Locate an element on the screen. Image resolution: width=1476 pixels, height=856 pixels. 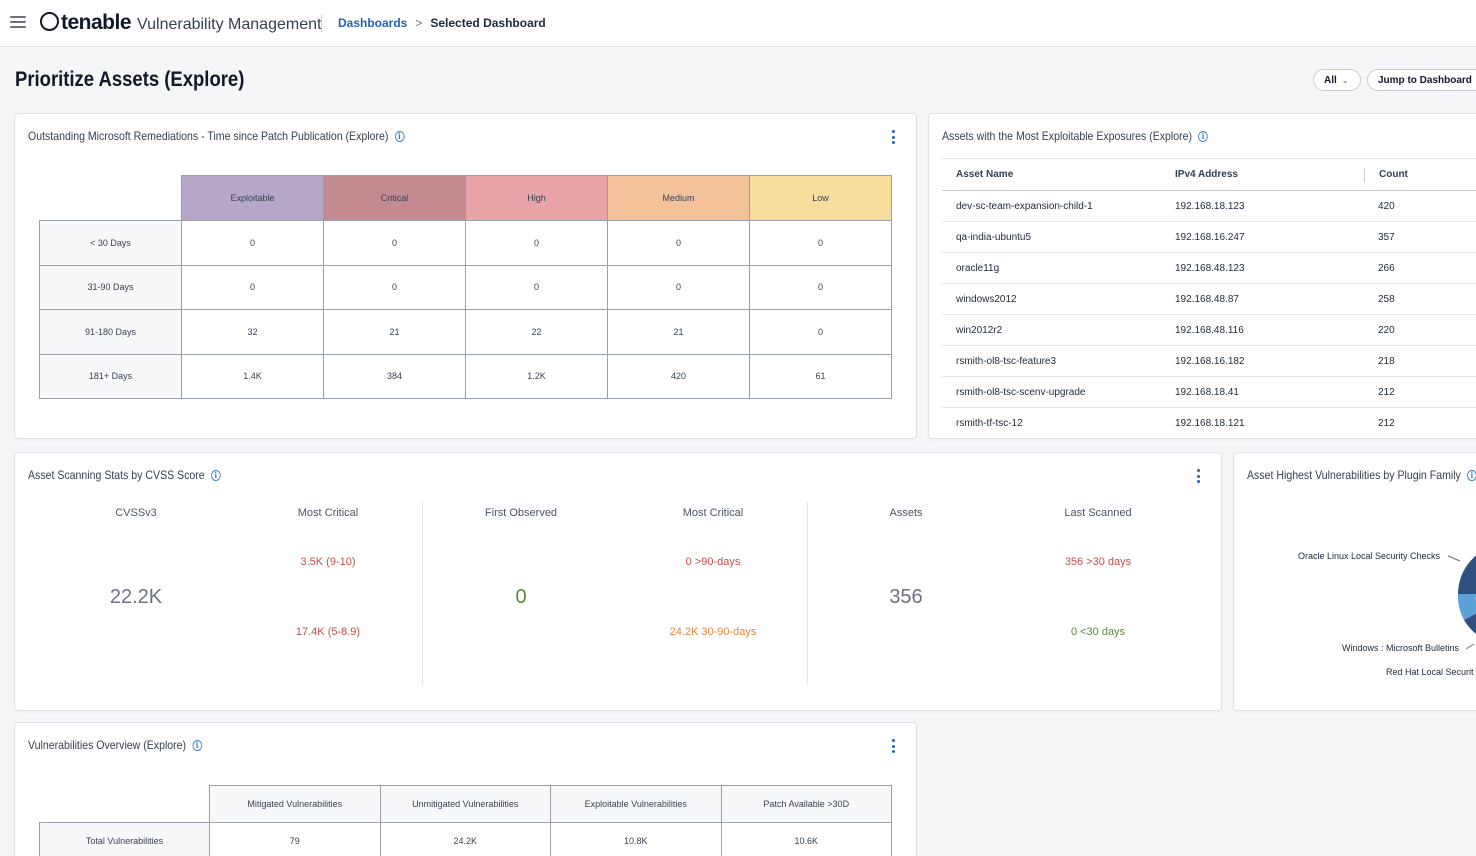
asset-count: 420 is located at coordinates (1386, 206).